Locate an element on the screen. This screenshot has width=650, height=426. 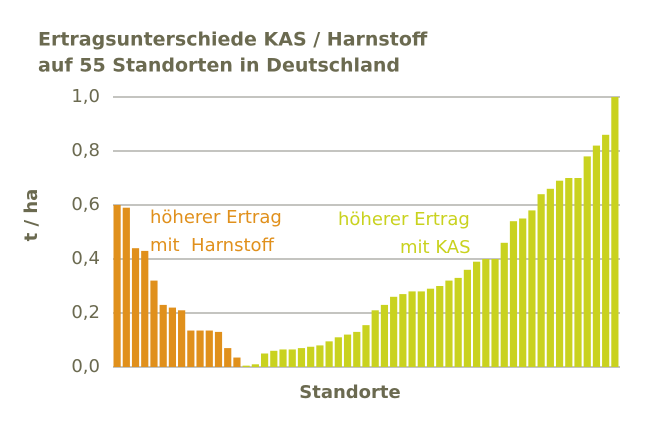
annotation: mit KAS is located at coordinates (435, 247).